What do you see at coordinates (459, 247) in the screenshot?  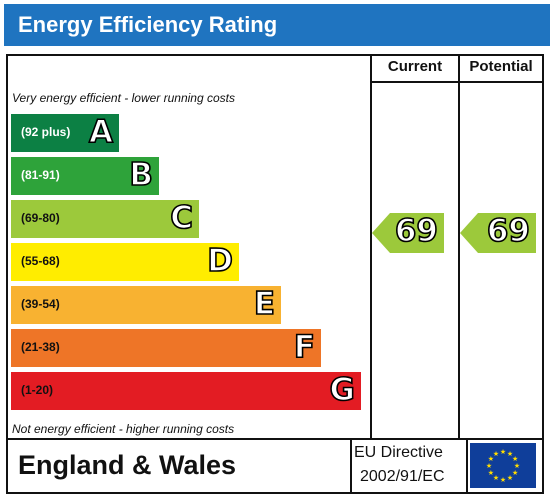 I see `divider-potential` at bounding box center [459, 247].